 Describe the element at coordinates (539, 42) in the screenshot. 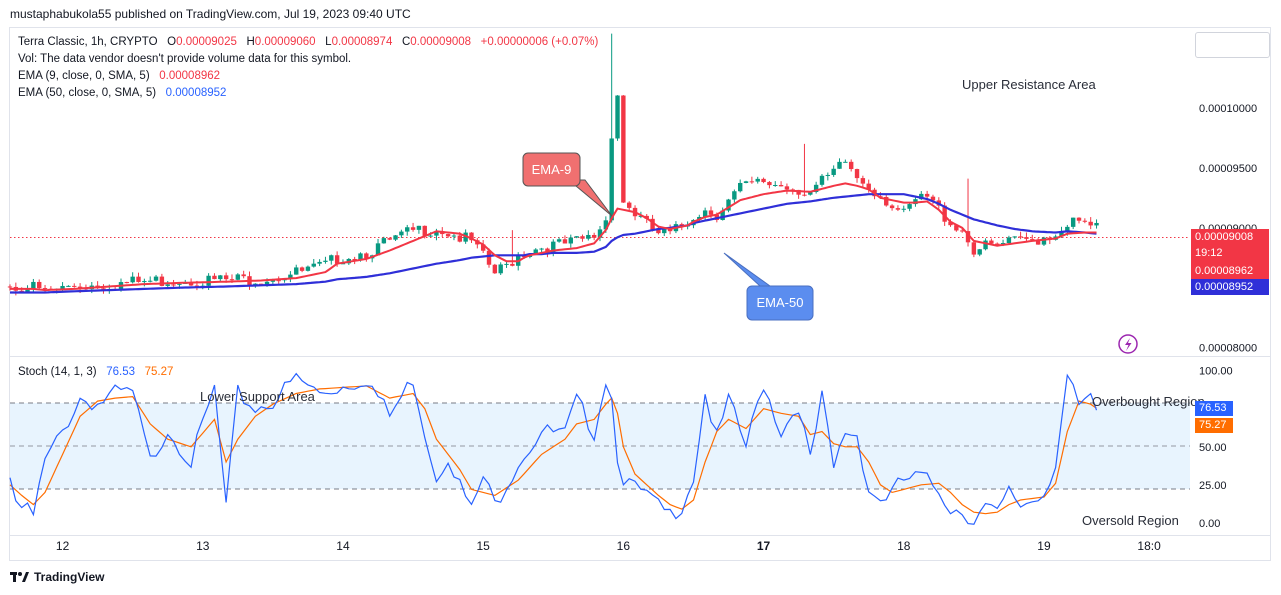

I see `legend-change: +0.00000006 (+0.07%)` at that location.